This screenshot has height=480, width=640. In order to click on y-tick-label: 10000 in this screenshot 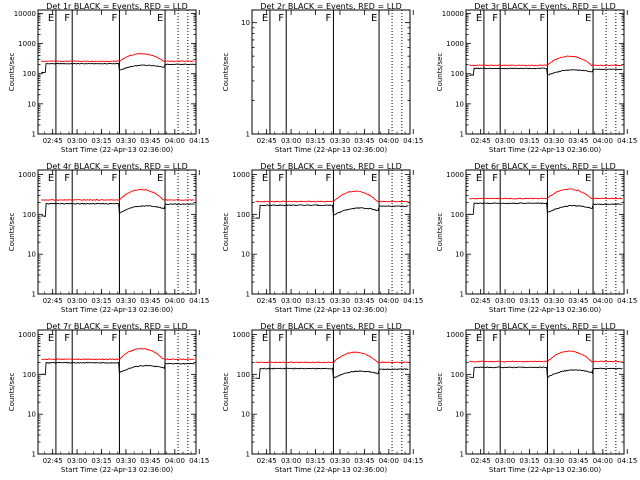, I will do `click(453, 14)`.